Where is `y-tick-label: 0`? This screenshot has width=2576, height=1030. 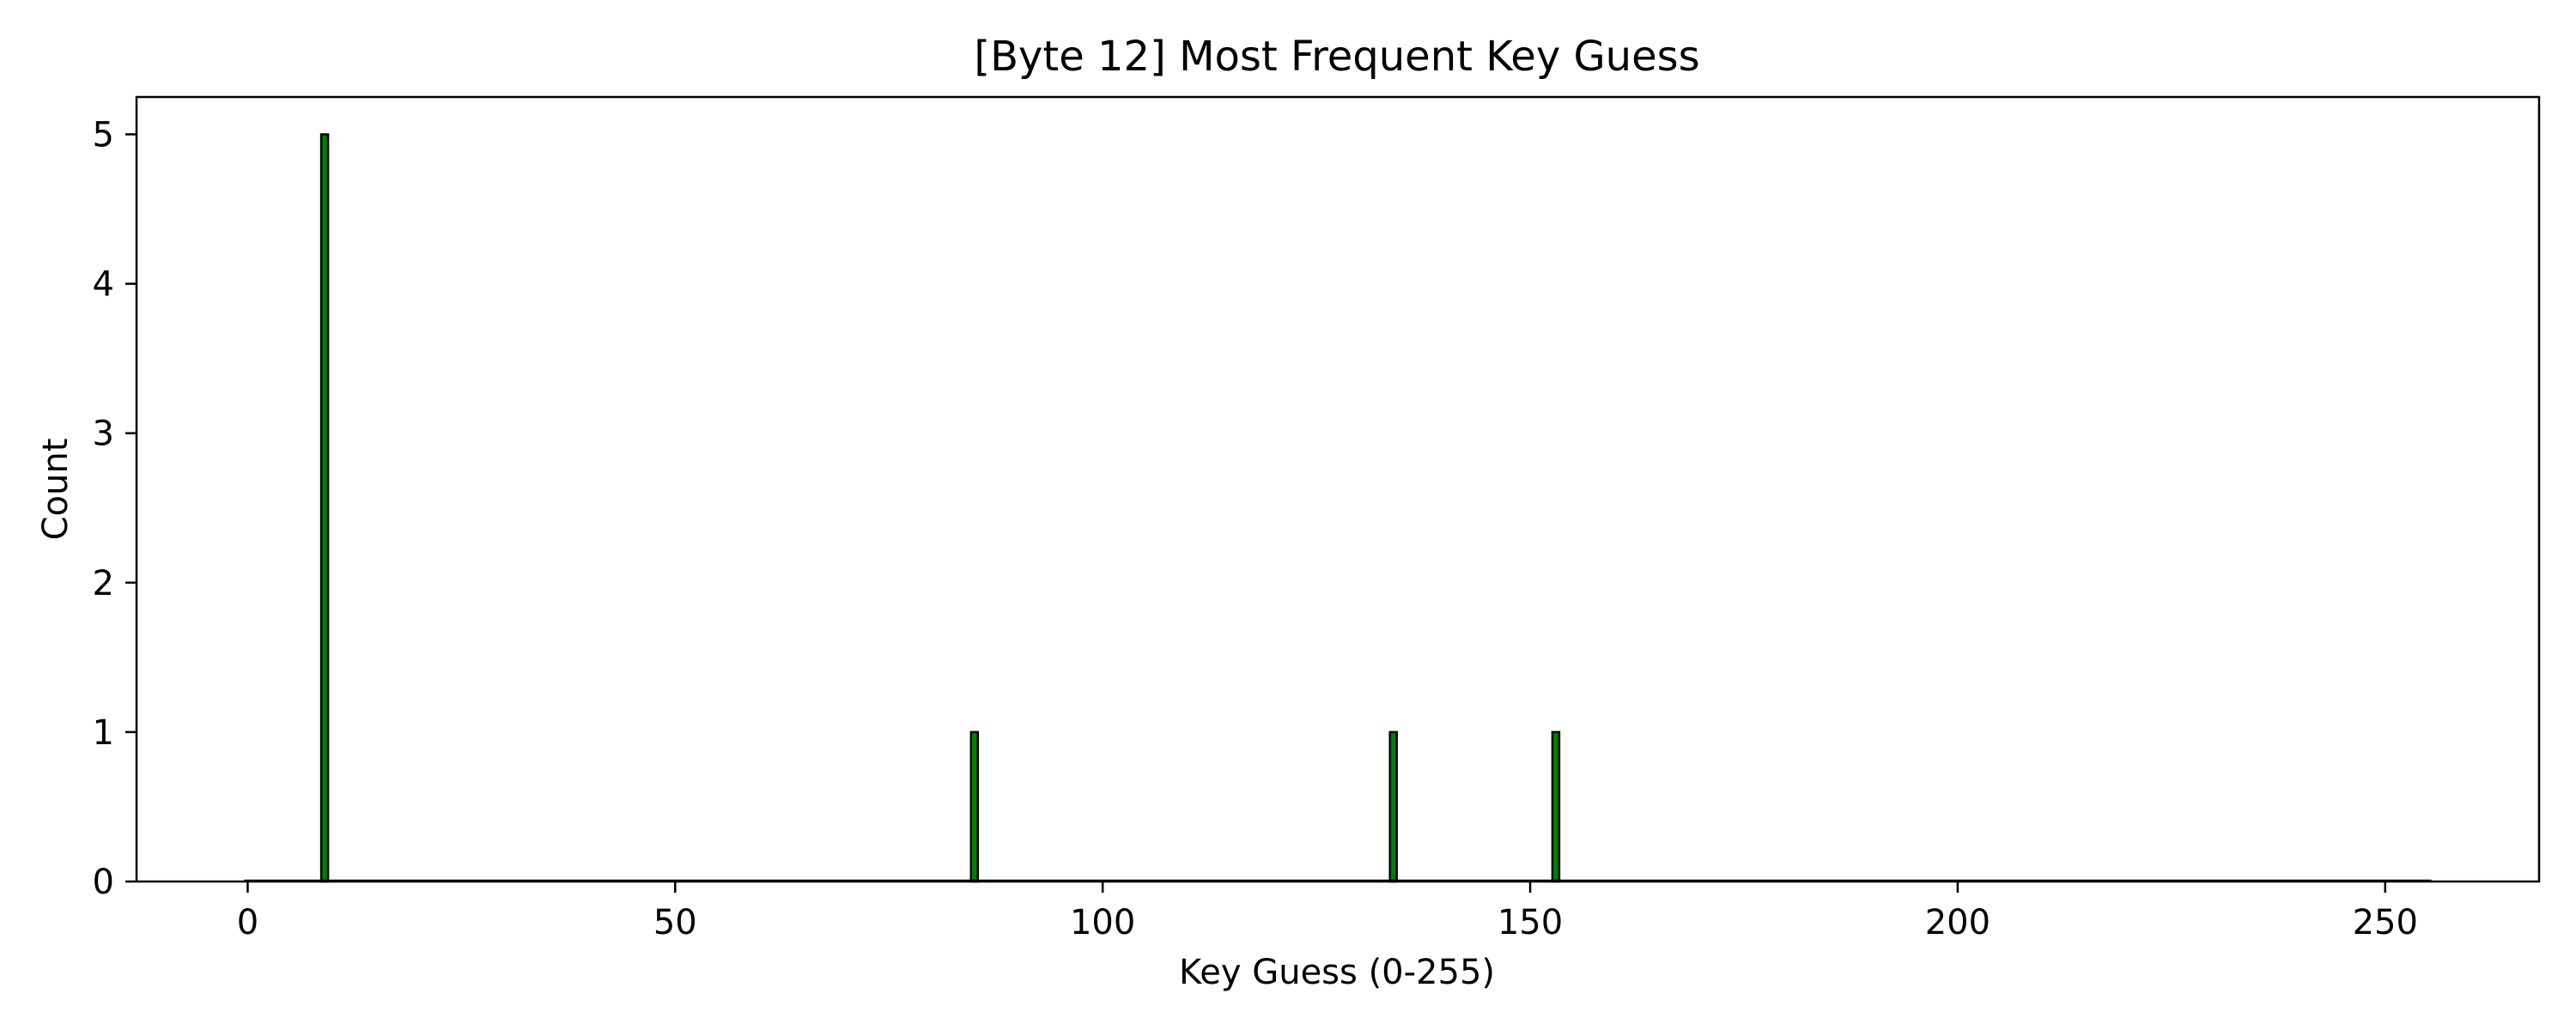
y-tick-label: 0 is located at coordinates (104, 882).